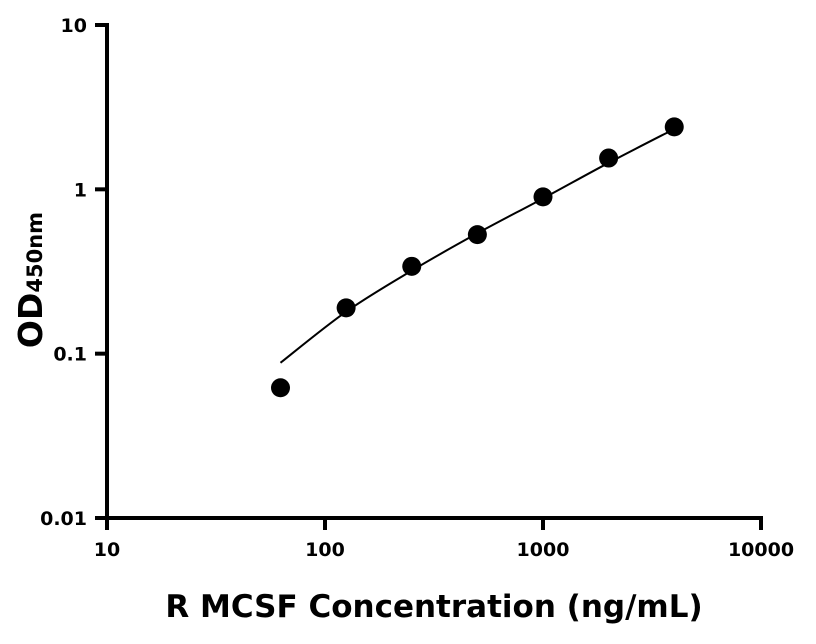 The height and width of the screenshot is (644, 816). Describe the element at coordinates (761, 550) in the screenshot. I see `x-tick-label: 10000` at that location.